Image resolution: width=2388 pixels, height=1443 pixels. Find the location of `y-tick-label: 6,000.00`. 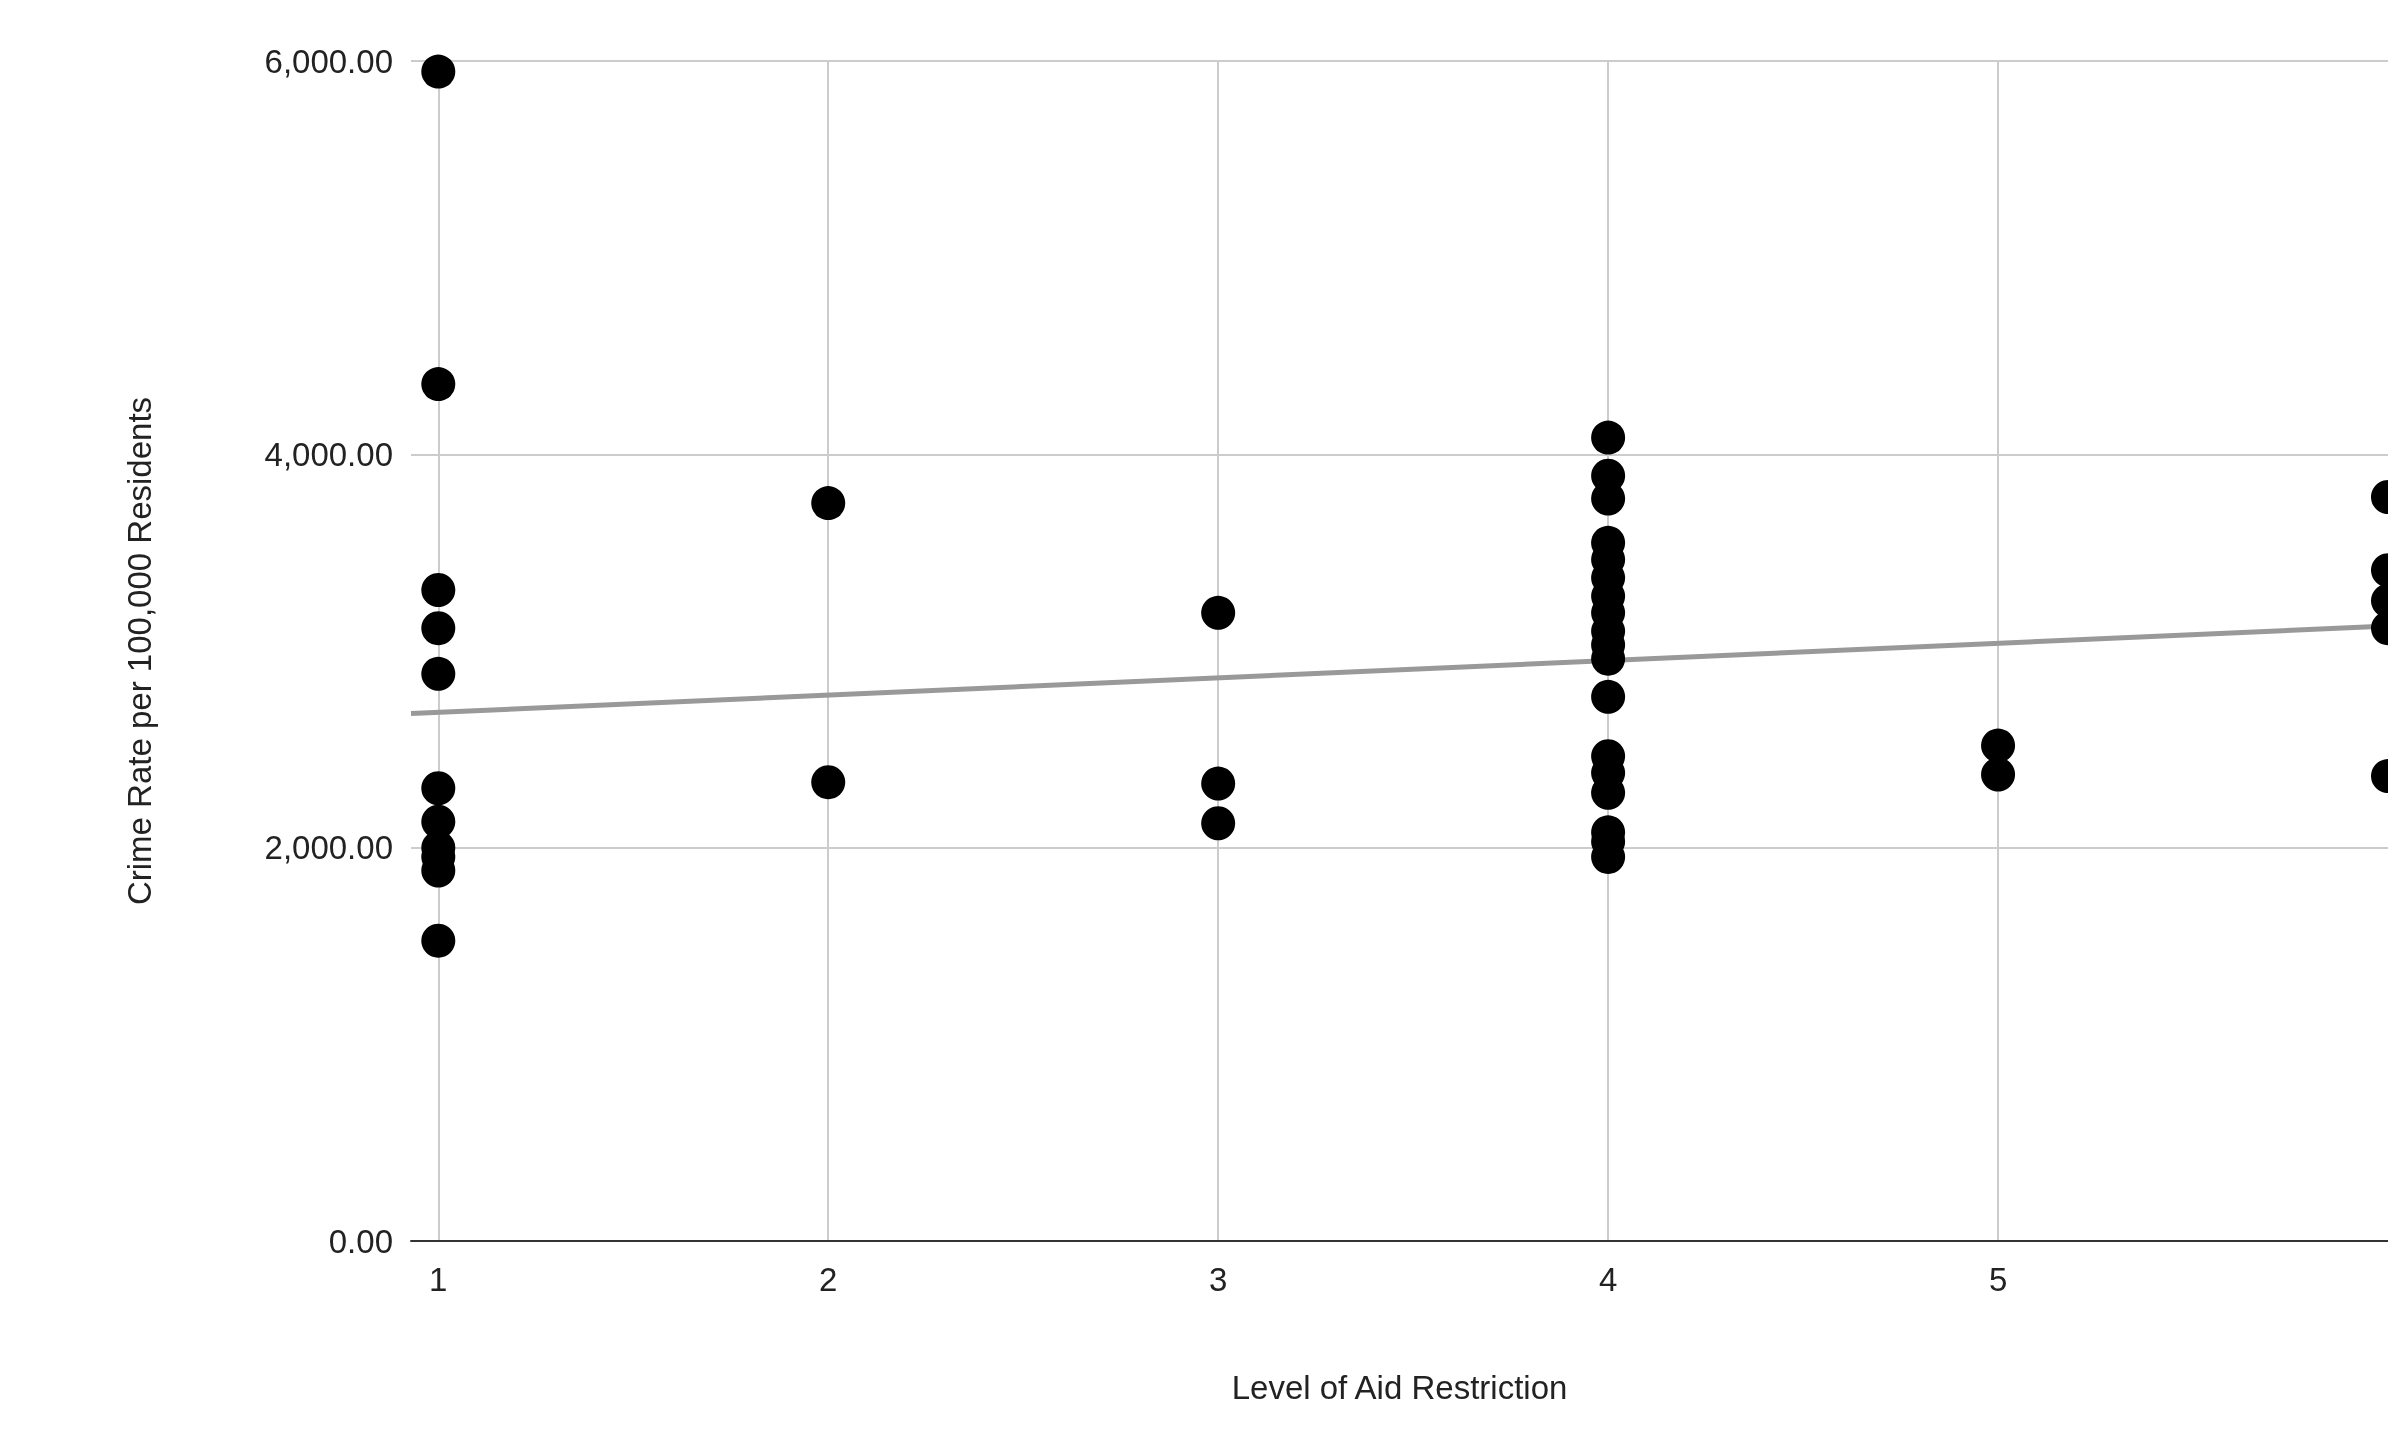

y-tick-label: 6,000.00 is located at coordinates (328, 61).